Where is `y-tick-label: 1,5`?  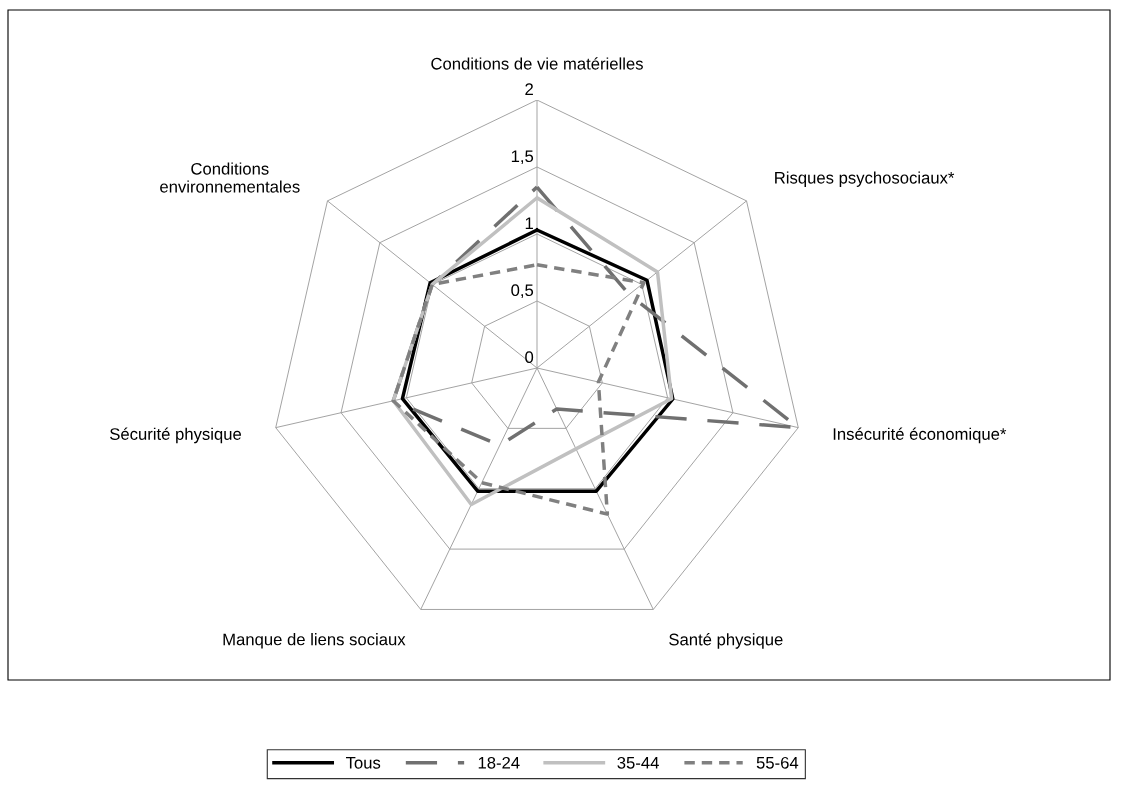 y-tick-label: 1,5 is located at coordinates (522, 157).